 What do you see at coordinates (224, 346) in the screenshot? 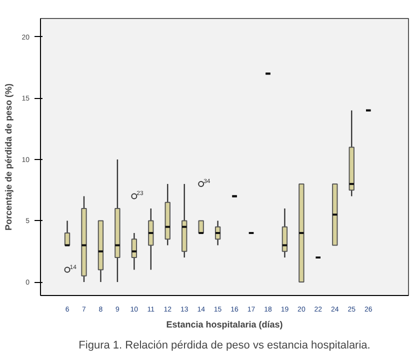
I see `text: Figura 1. Relación pérdida de peso vs estancia hospitalaria.` at bounding box center [224, 346].